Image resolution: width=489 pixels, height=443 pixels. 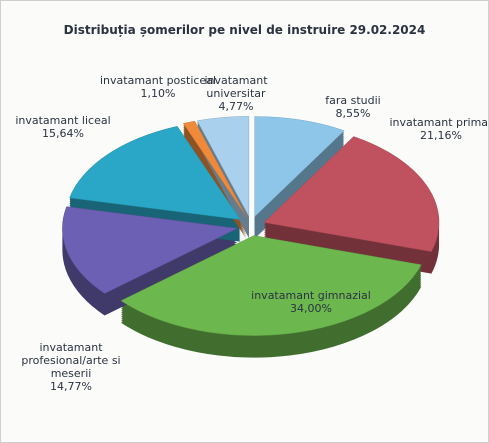 What do you see at coordinates (158, 93) in the screenshot?
I see `slice-value: 1,10%` at bounding box center [158, 93].